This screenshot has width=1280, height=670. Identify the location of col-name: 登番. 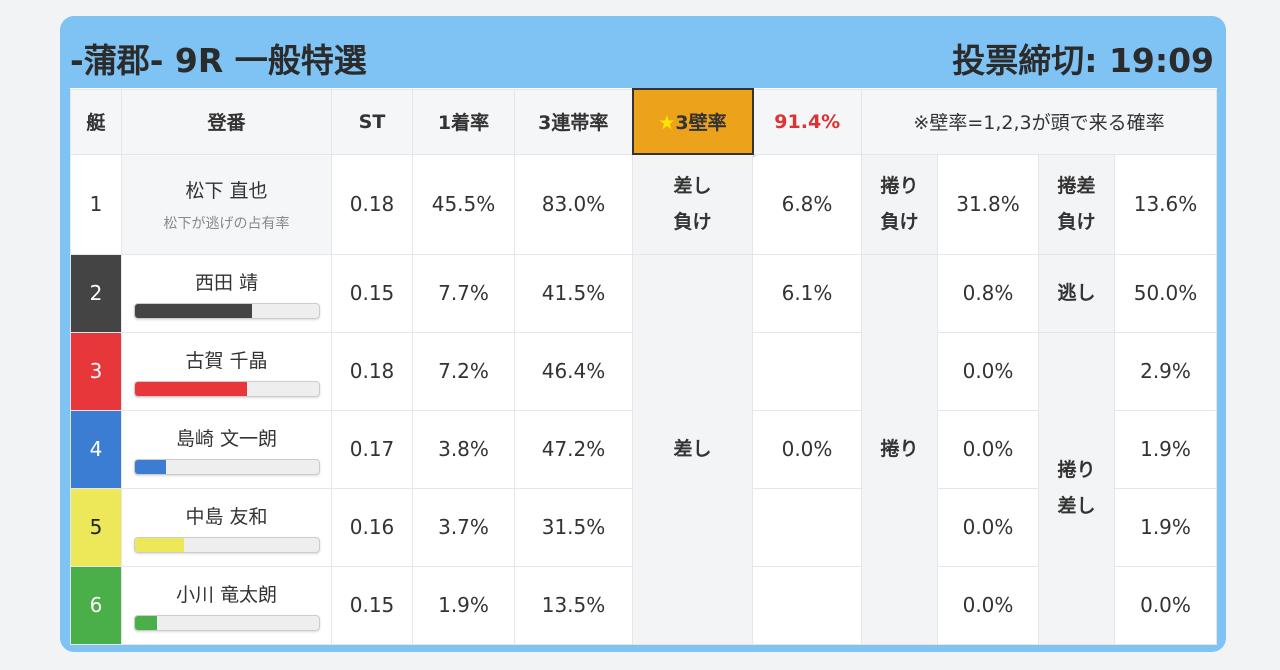
(226, 121).